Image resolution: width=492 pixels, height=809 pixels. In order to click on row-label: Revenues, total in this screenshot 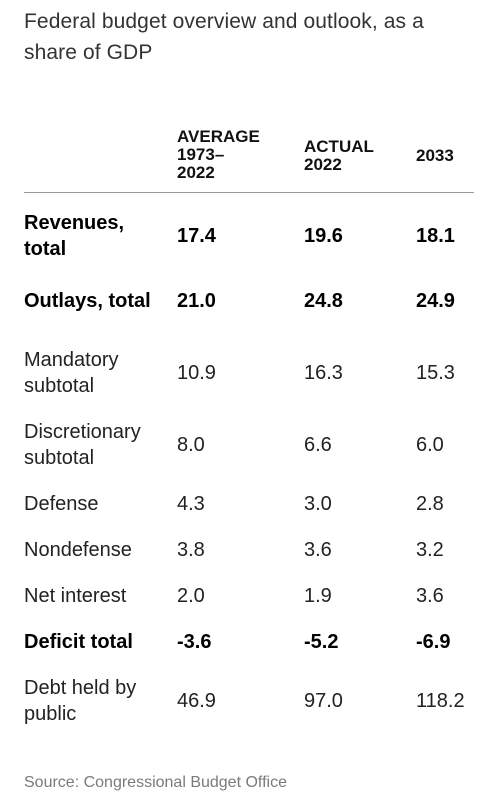, I will do `click(74, 235)`.